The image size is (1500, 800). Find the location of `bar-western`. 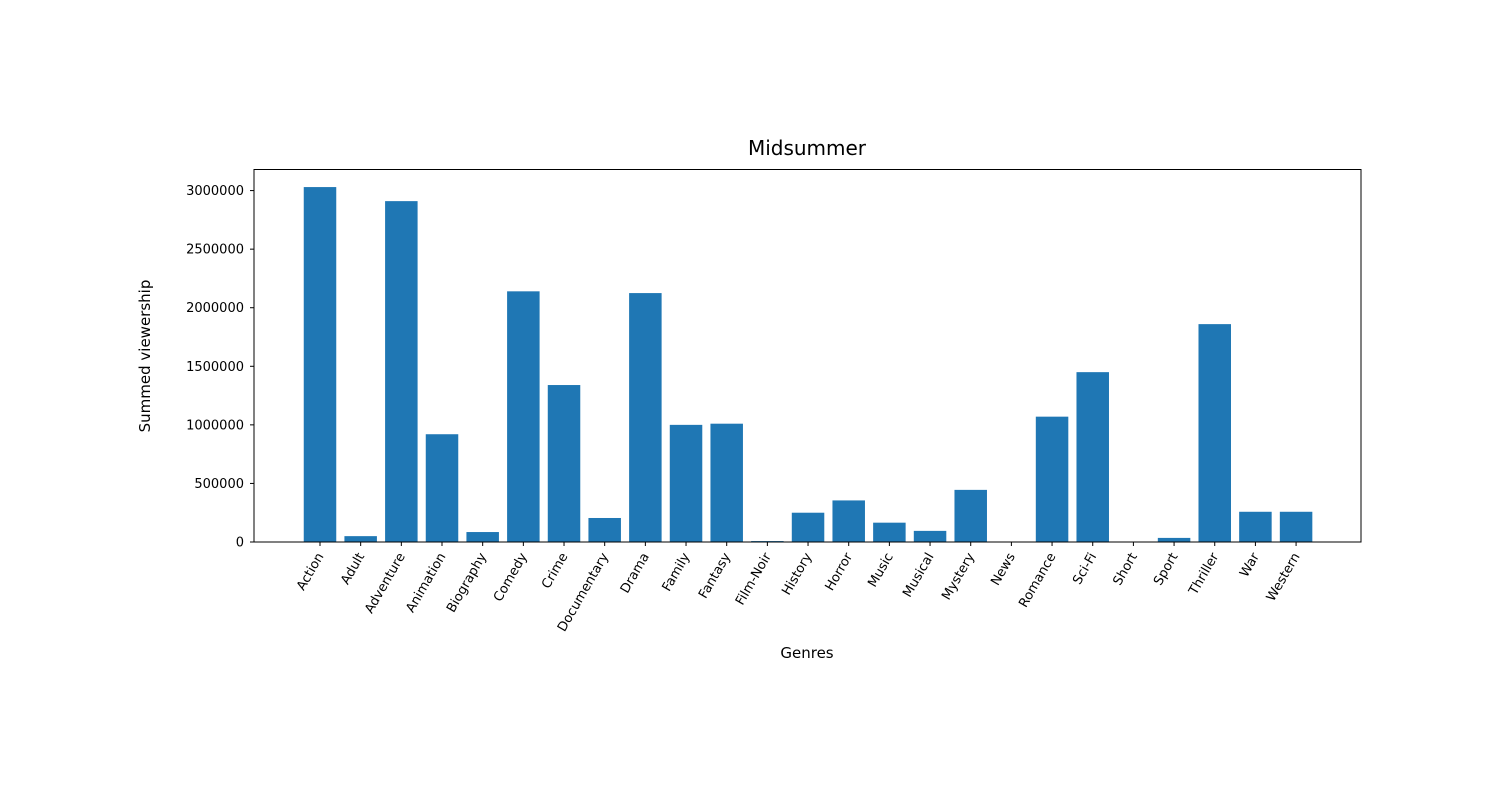

bar-western is located at coordinates (1296, 526).